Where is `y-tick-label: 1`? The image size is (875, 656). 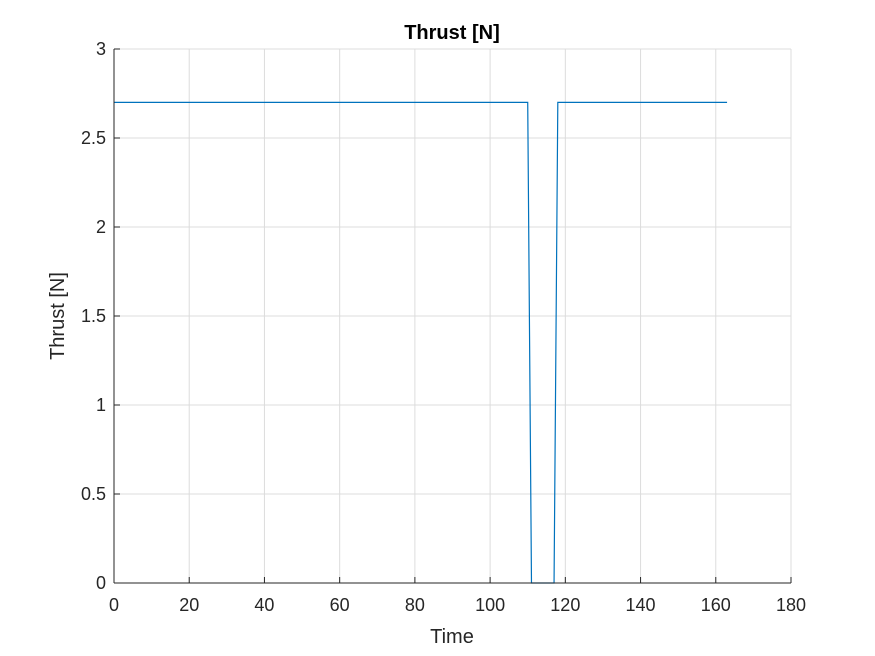
y-tick-label: 1 is located at coordinates (101, 405).